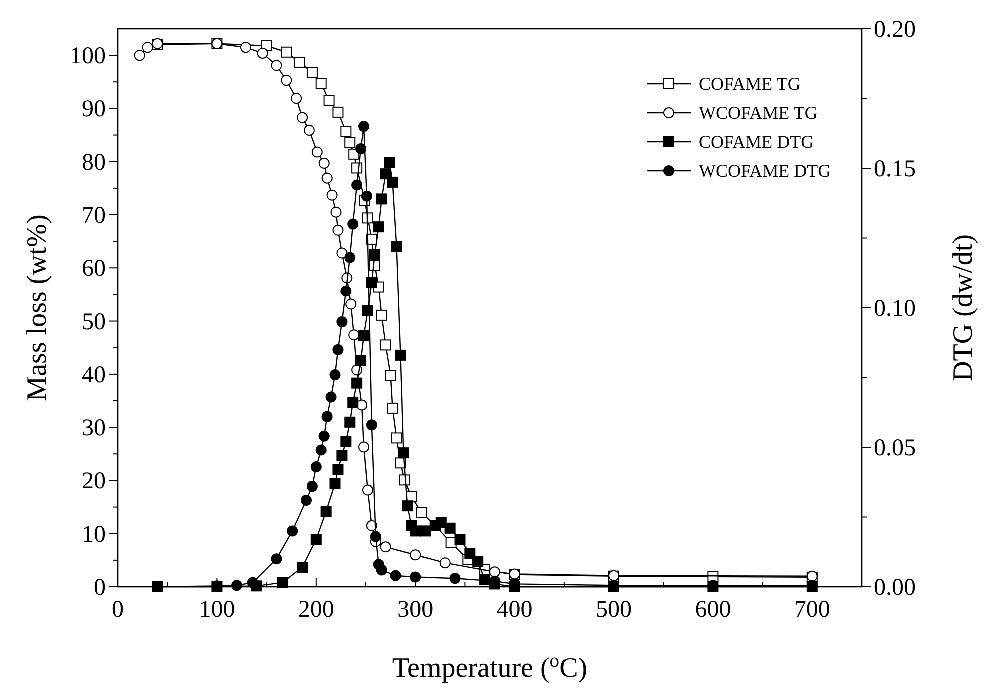  I want to click on x-tick-label: 200, so click(316, 610).